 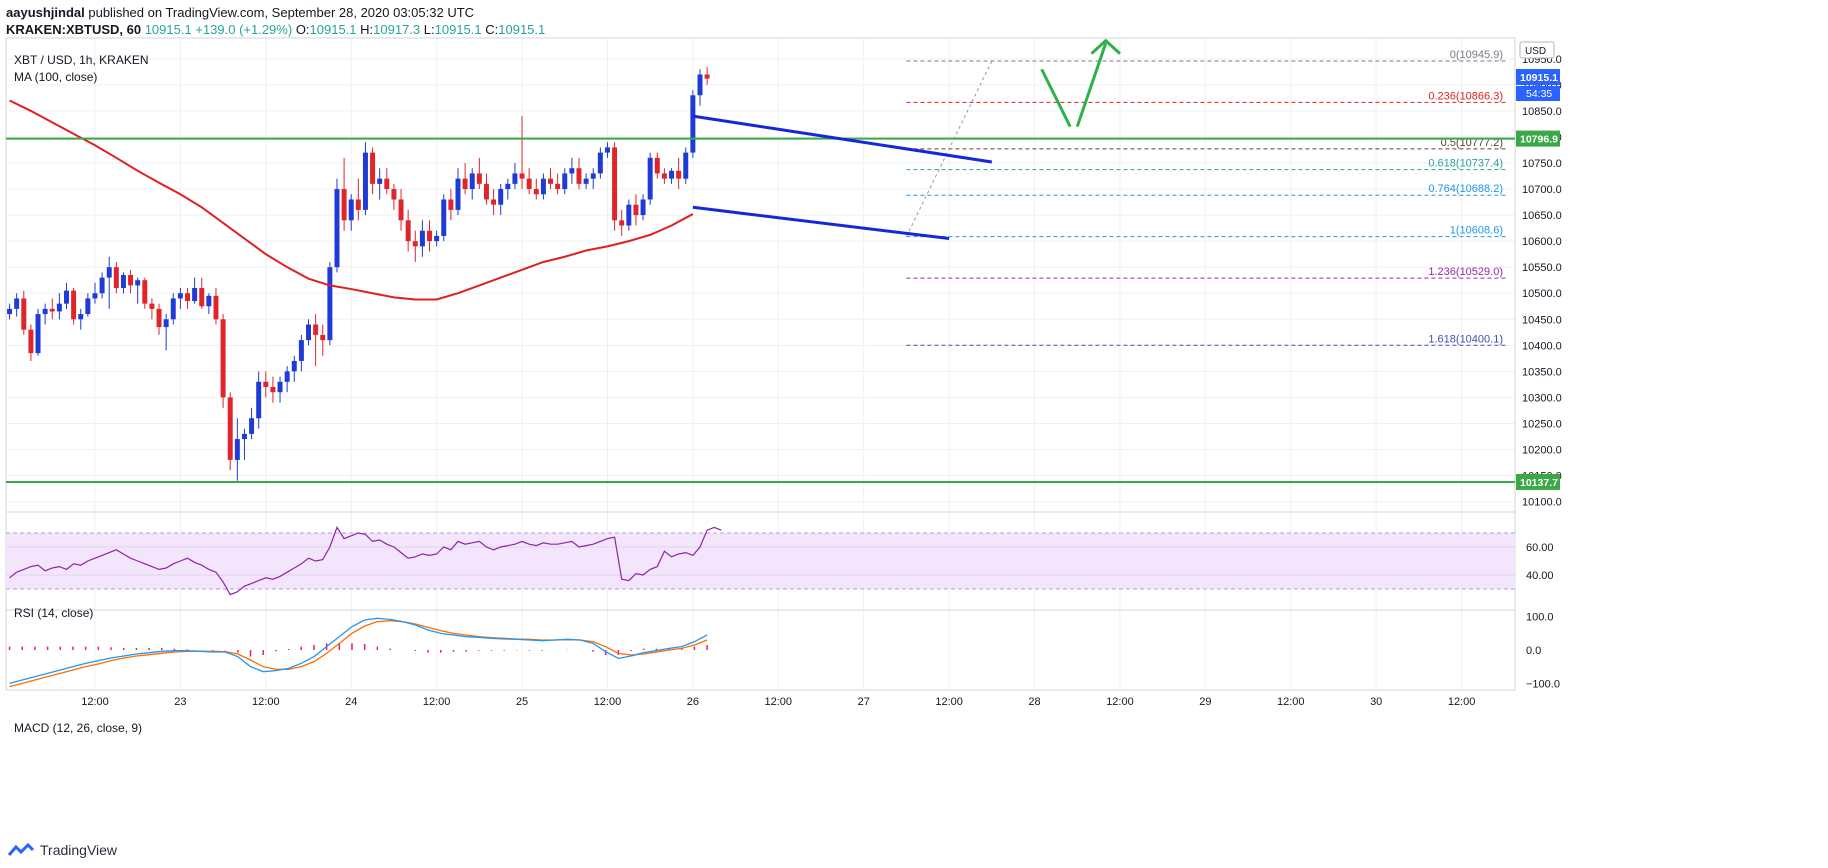 I want to click on fib-level-label: 0.764(10688.2), so click(x=1465, y=189).